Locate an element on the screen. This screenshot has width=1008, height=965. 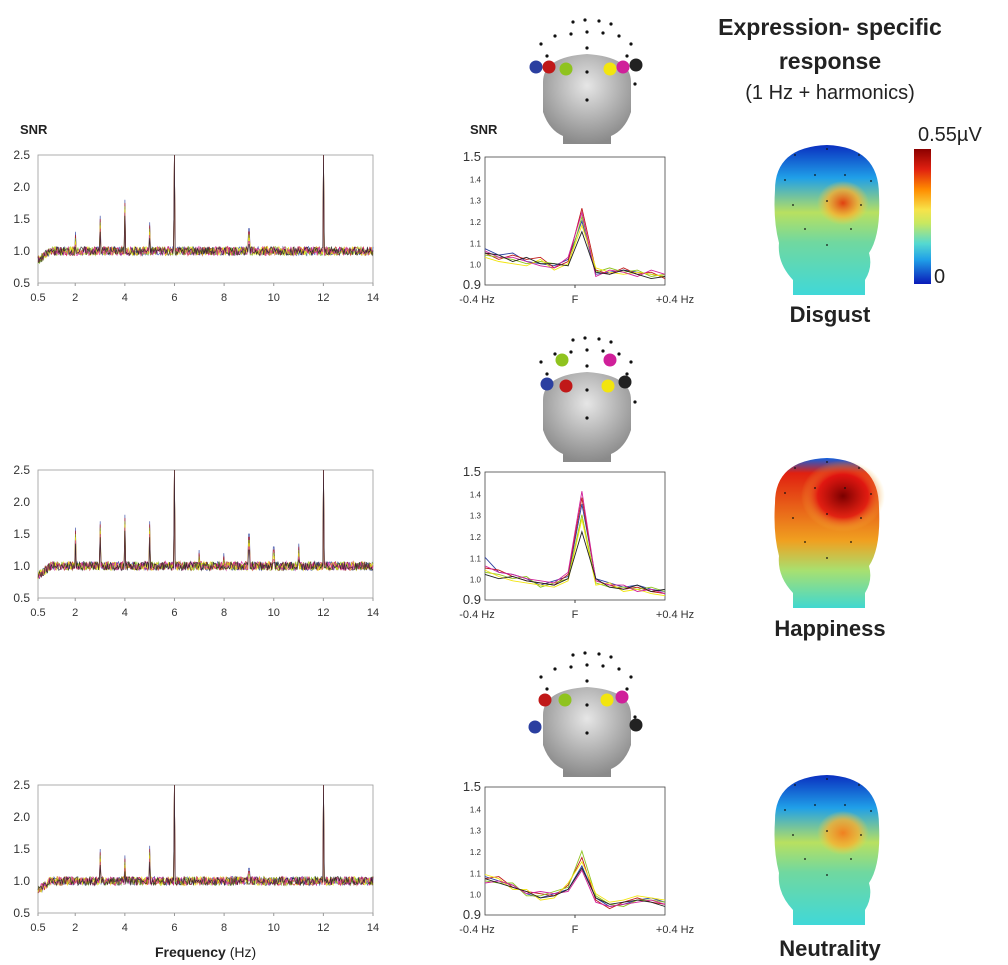
topography-neutrality is located at coordinates (827, 850).